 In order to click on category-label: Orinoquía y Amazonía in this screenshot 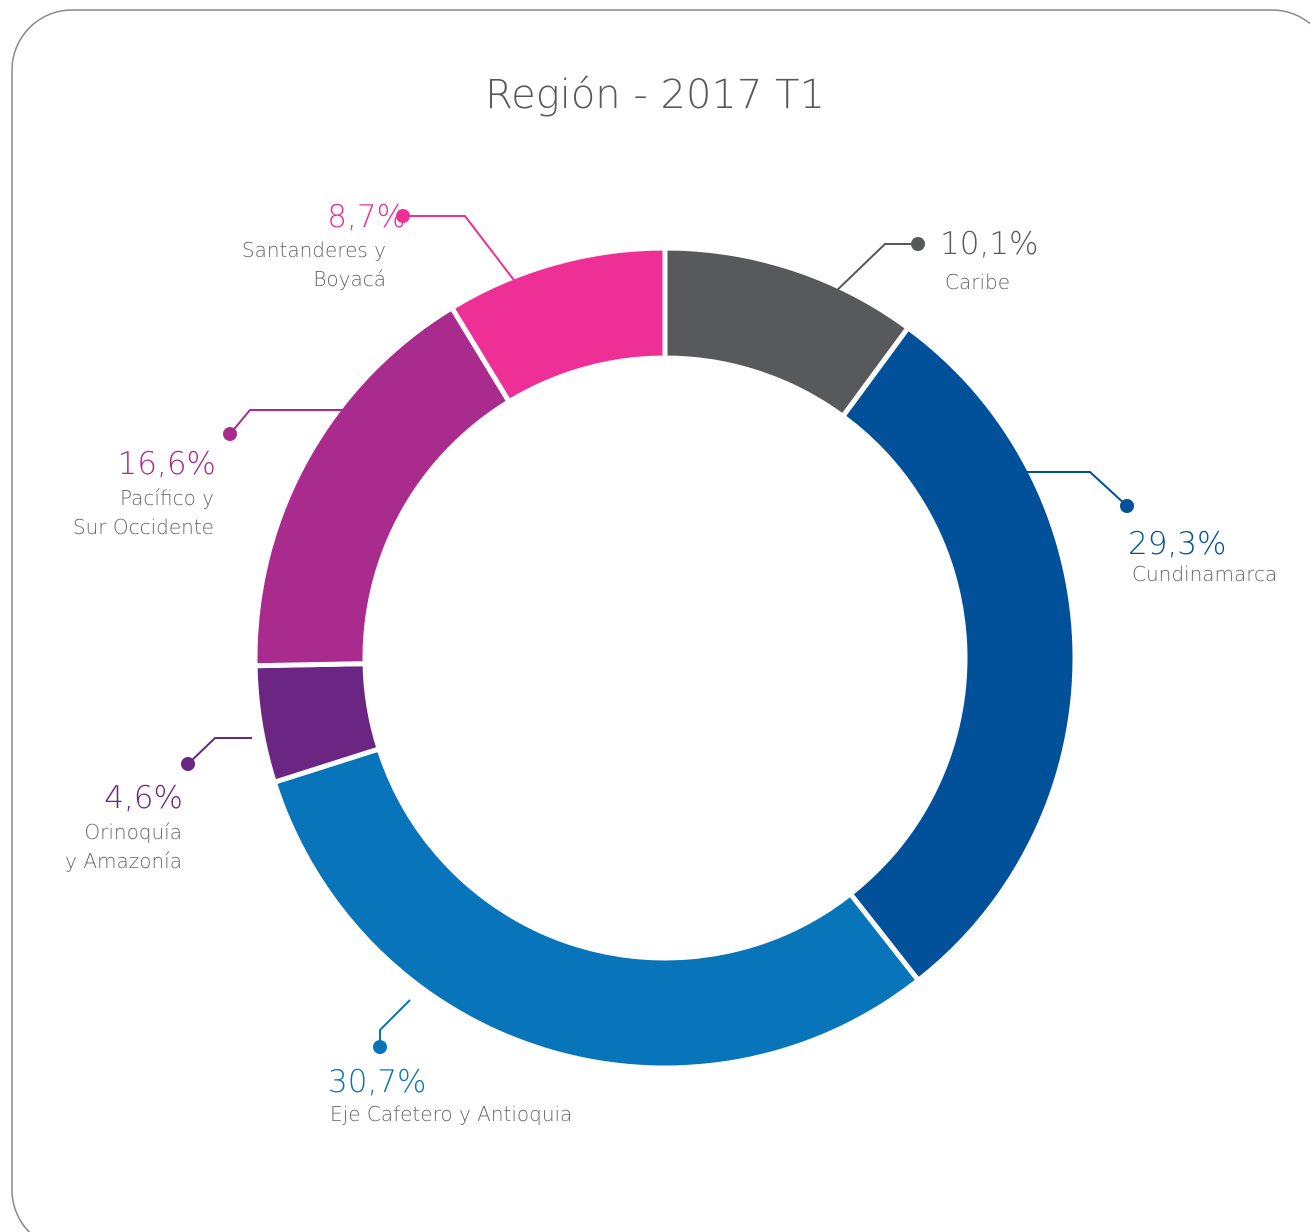, I will do `click(123, 846)`.